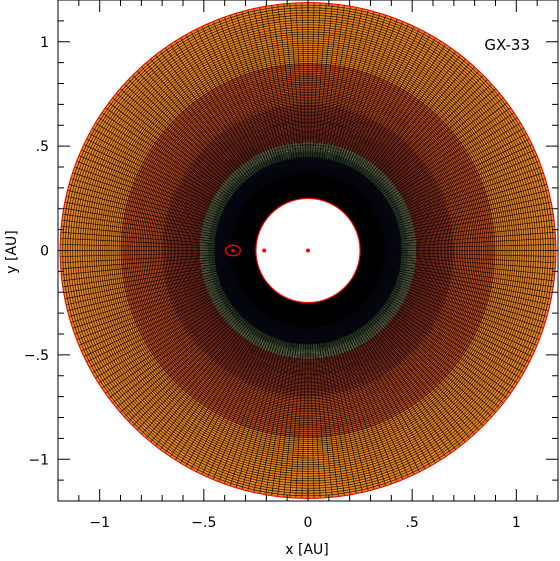  Describe the element at coordinates (411, 523) in the screenshot. I see `x-tick-label: .5` at that location.